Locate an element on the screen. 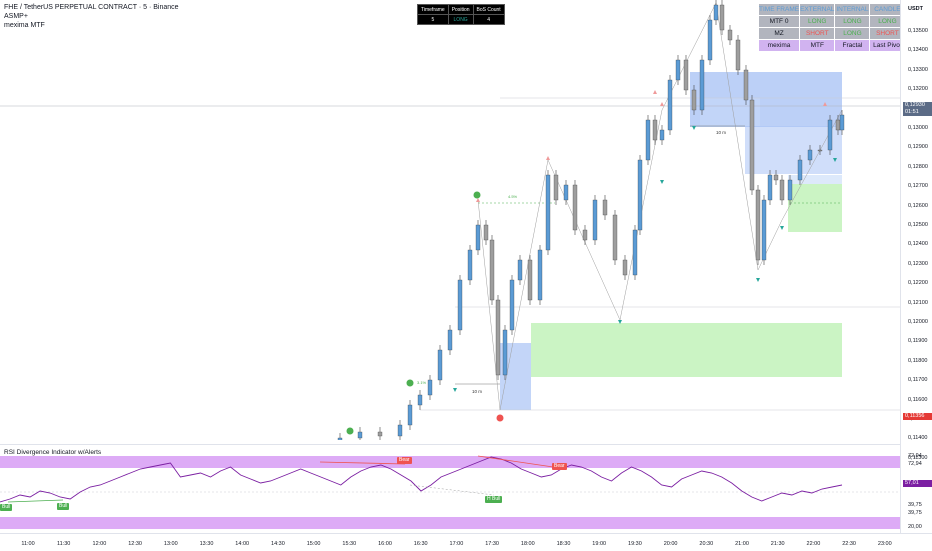 Image resolution: width=932 pixels, height=551 pixels. time-axis-label: 13:30 is located at coordinates (206, 544).